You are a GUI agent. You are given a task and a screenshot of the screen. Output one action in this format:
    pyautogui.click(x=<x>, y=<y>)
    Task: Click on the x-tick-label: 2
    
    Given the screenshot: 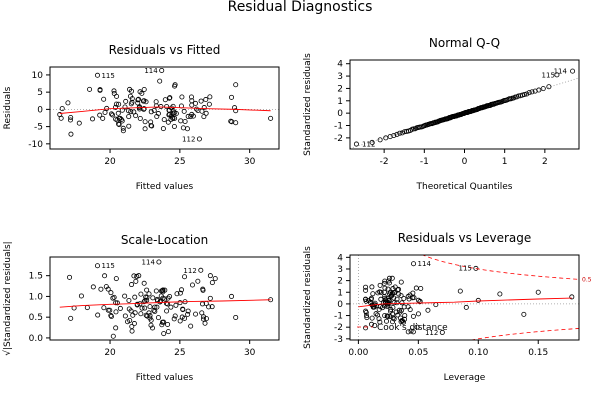 What is the action you would take?
    pyautogui.click(x=545, y=162)
    